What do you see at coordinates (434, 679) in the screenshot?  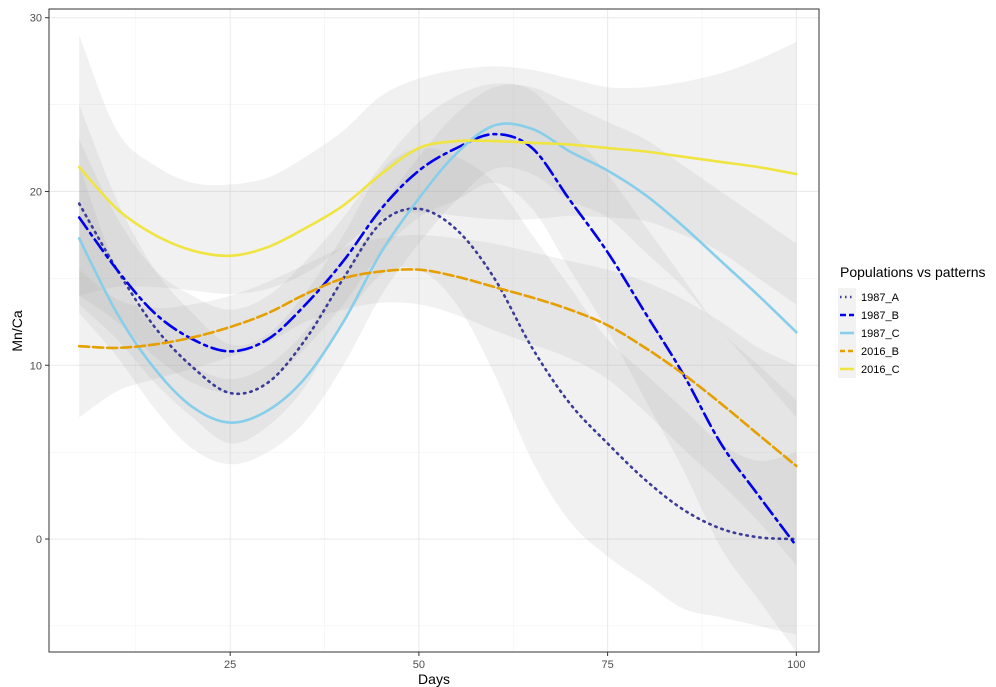 I see `x-axis-title: Days` at bounding box center [434, 679].